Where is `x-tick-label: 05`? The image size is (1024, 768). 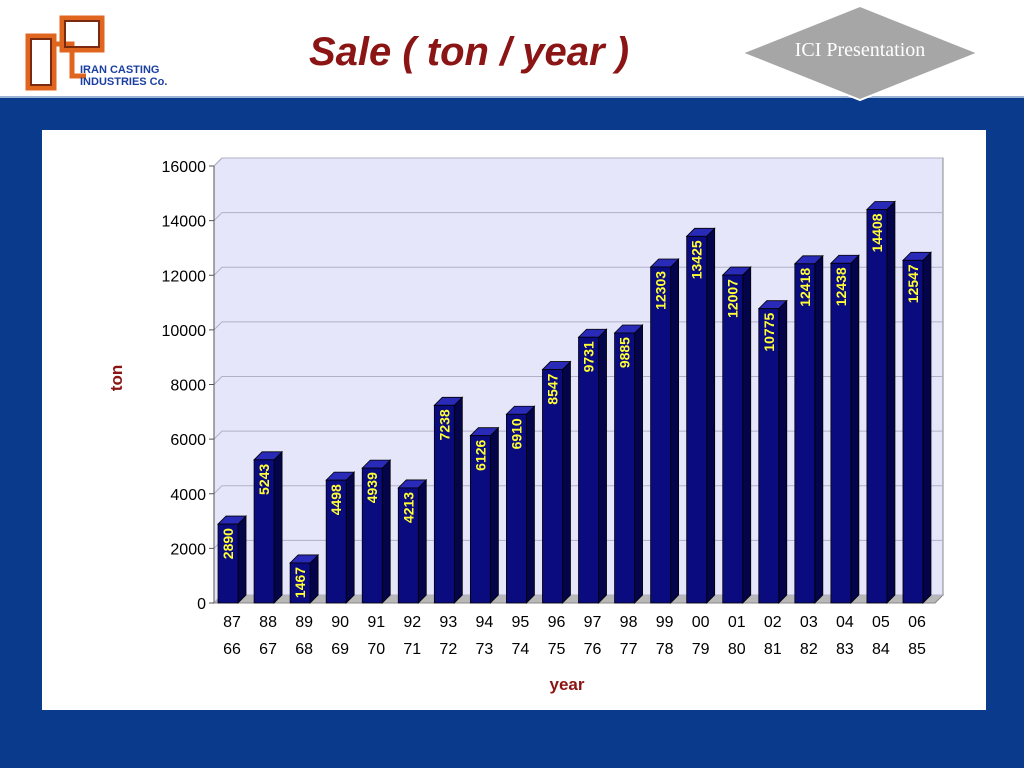 x-tick-label: 05 is located at coordinates (881, 622).